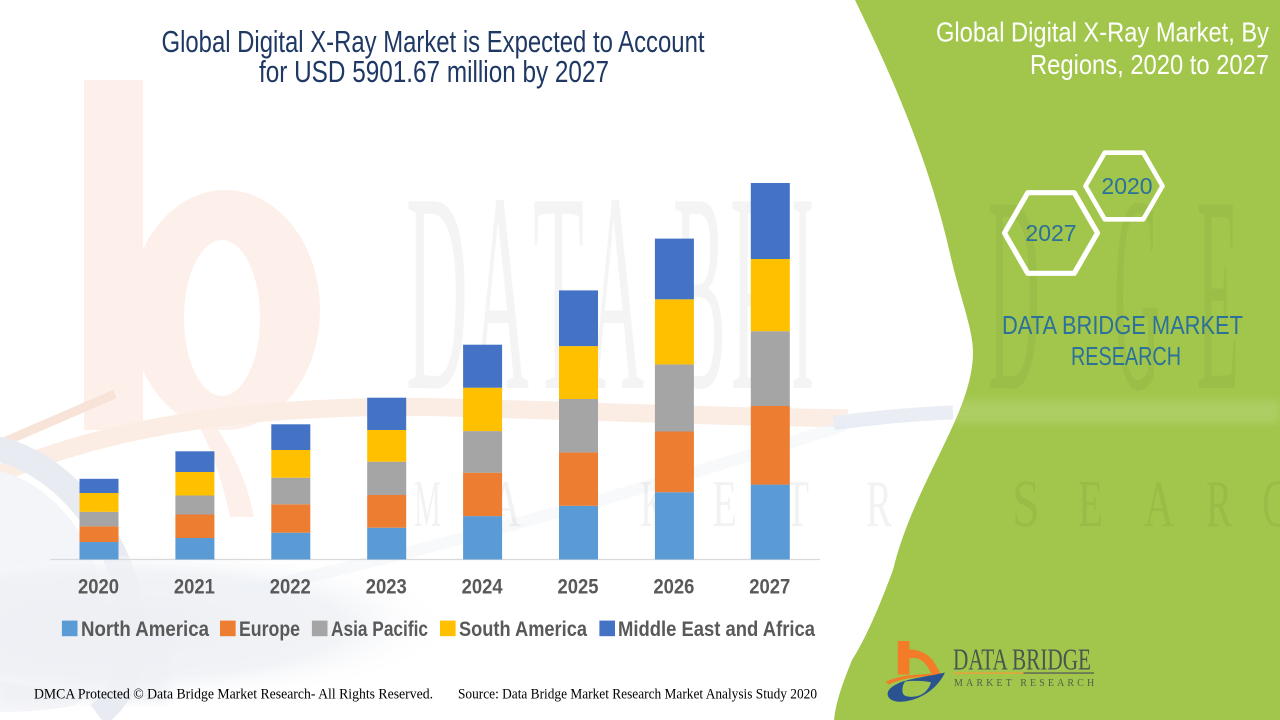 The image size is (1280, 720). What do you see at coordinates (145, 629) in the screenshot?
I see `svg-text: North America` at bounding box center [145, 629].